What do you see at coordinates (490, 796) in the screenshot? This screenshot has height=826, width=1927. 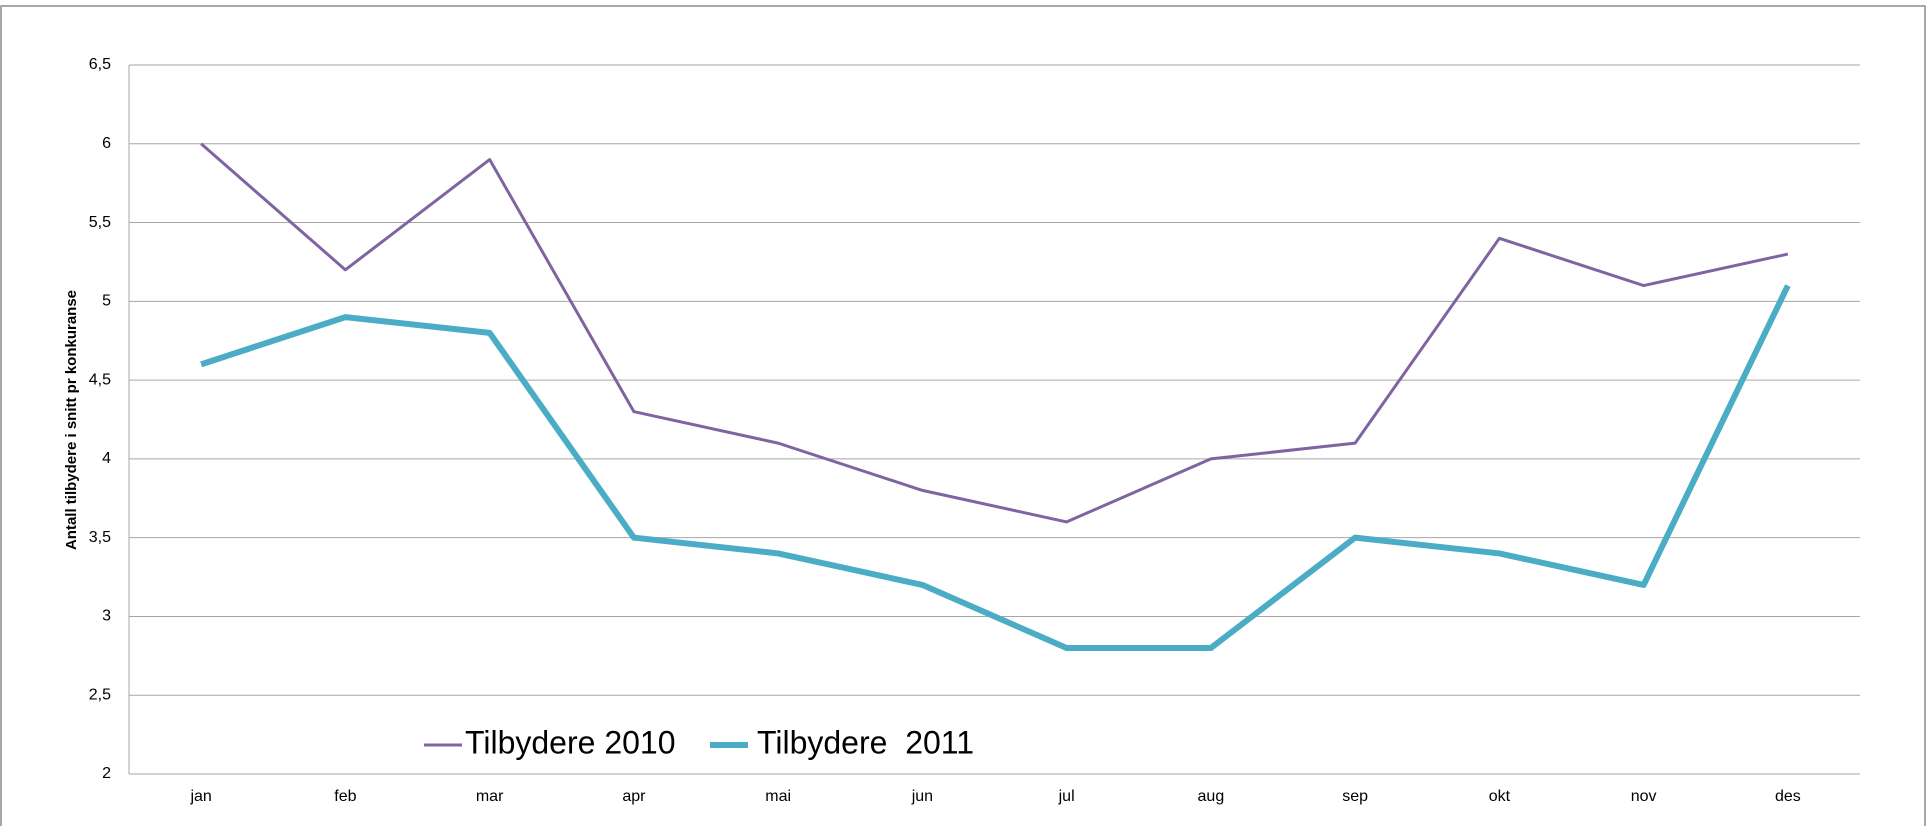 I see `x-tick-label: mar` at bounding box center [490, 796].